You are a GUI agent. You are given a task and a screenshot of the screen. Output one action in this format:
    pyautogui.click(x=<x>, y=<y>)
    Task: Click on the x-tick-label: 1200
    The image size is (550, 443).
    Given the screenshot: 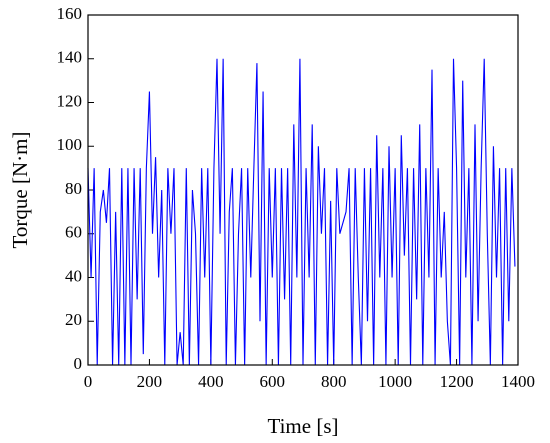 What is the action you would take?
    pyautogui.click(x=457, y=381)
    